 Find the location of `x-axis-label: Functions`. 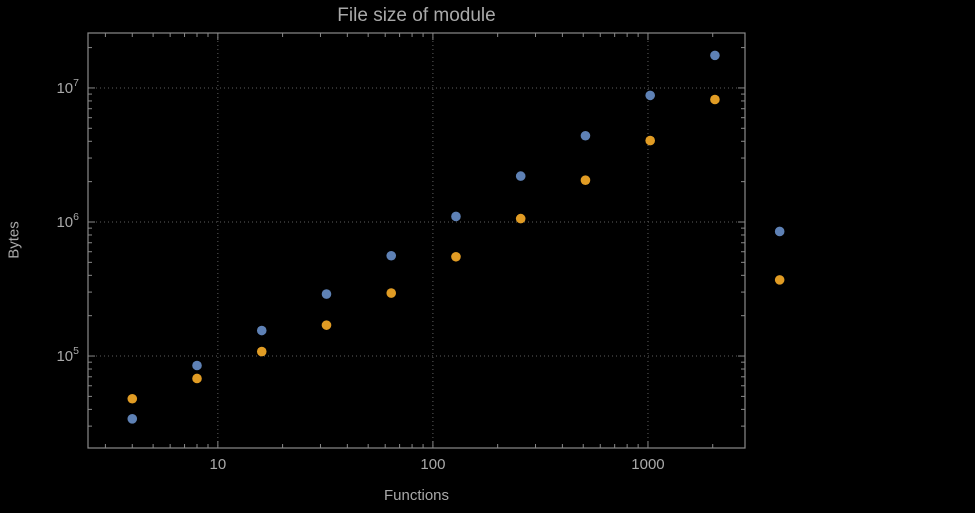

x-axis-label: Functions is located at coordinates (416, 495).